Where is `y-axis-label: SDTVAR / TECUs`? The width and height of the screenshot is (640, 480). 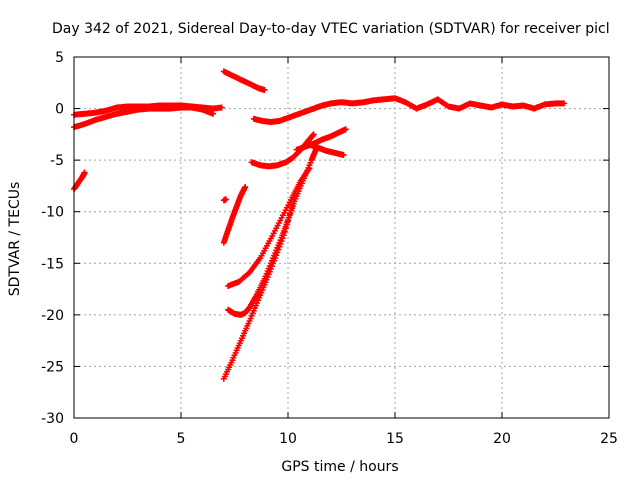 y-axis-label: SDTVAR / TECUs is located at coordinates (15, 239).